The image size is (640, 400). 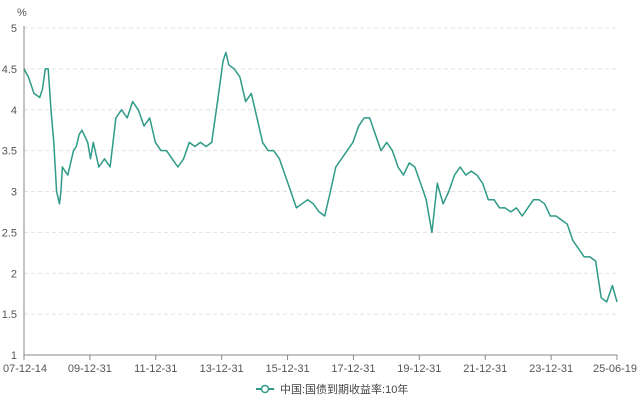 I want to click on y-tick-label: 2, so click(x=14, y=274).